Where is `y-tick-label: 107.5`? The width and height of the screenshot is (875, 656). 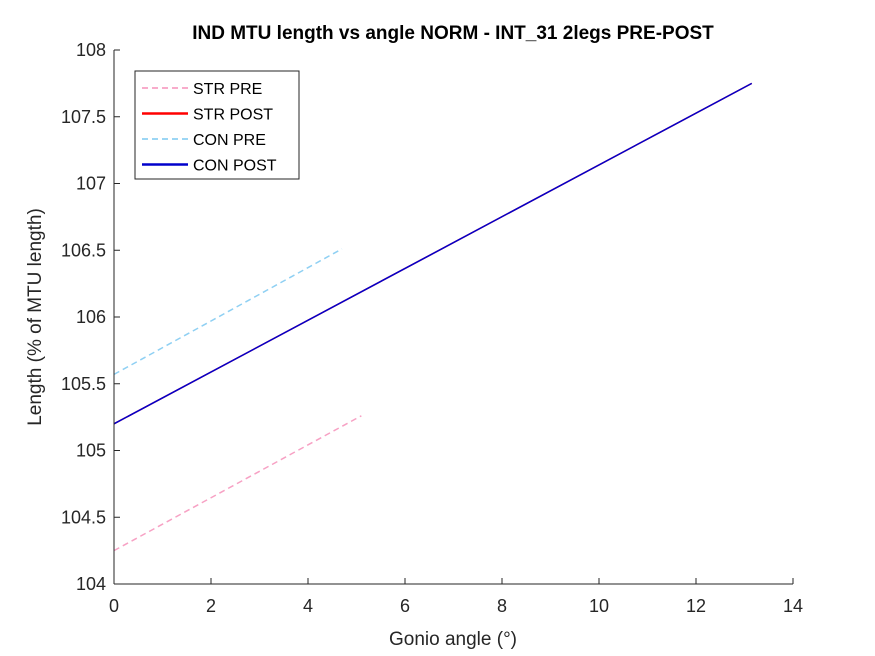 y-tick-label: 107.5 is located at coordinates (83, 117).